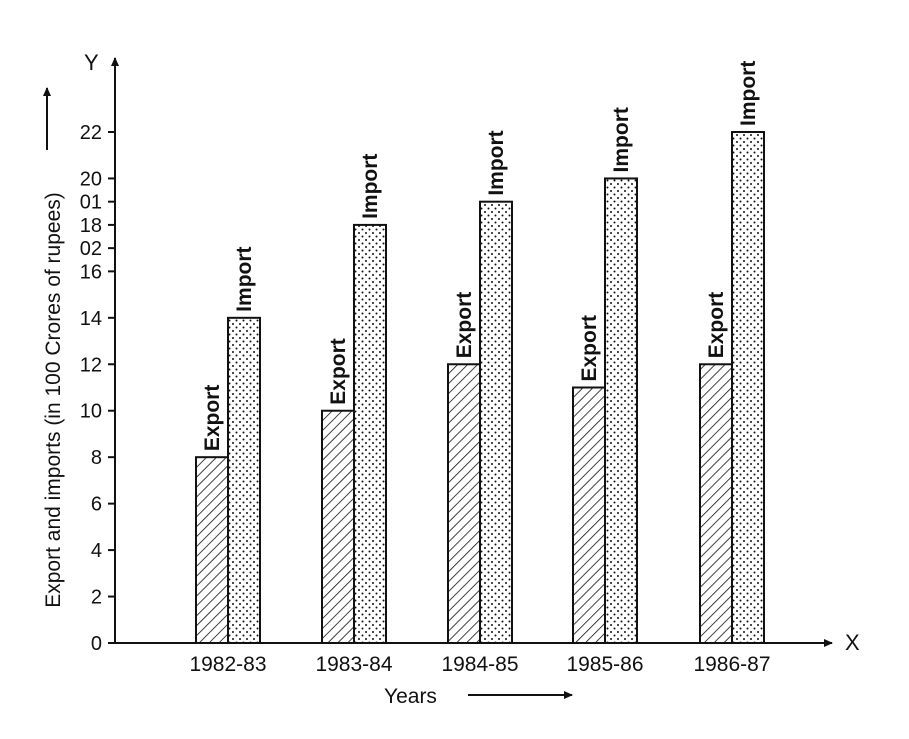 Image resolution: width=909 pixels, height=739 pixels. What do you see at coordinates (91, 203) in the screenshot?
I see `y-tick-label: 01` at bounding box center [91, 203].